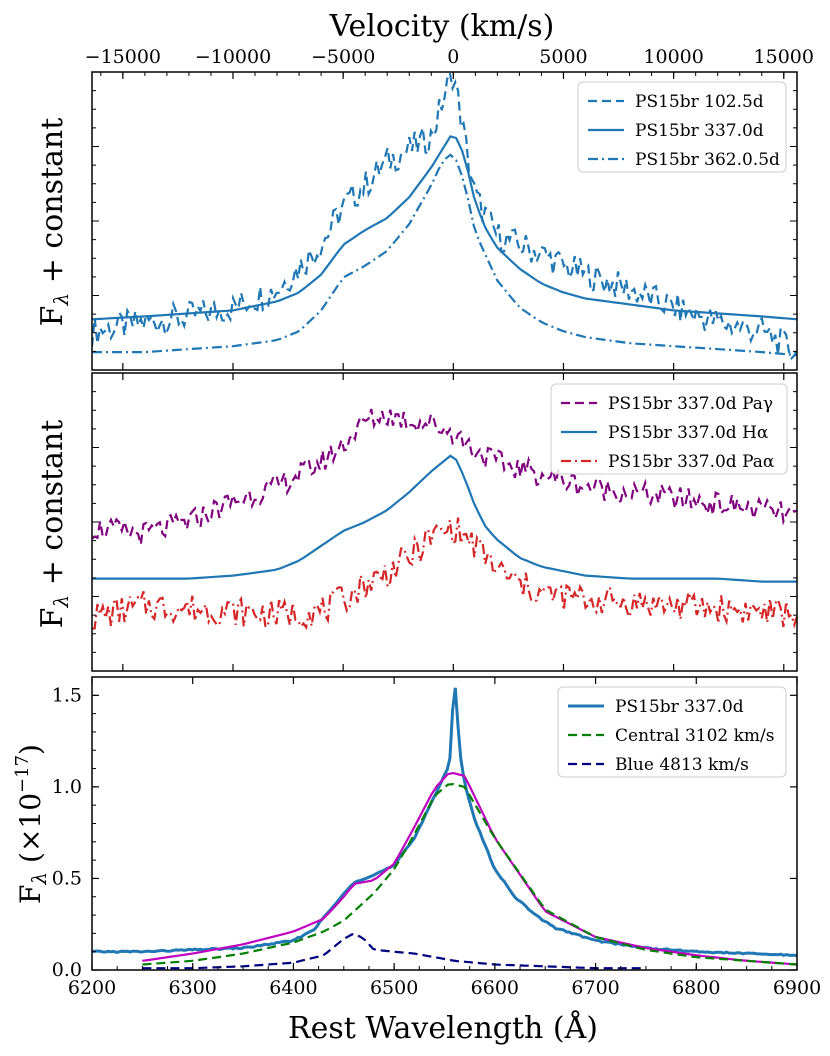 This screenshot has height=1056, width=830. Describe the element at coordinates (784, 57) in the screenshot. I see `top-tick-label: 15000` at that location.